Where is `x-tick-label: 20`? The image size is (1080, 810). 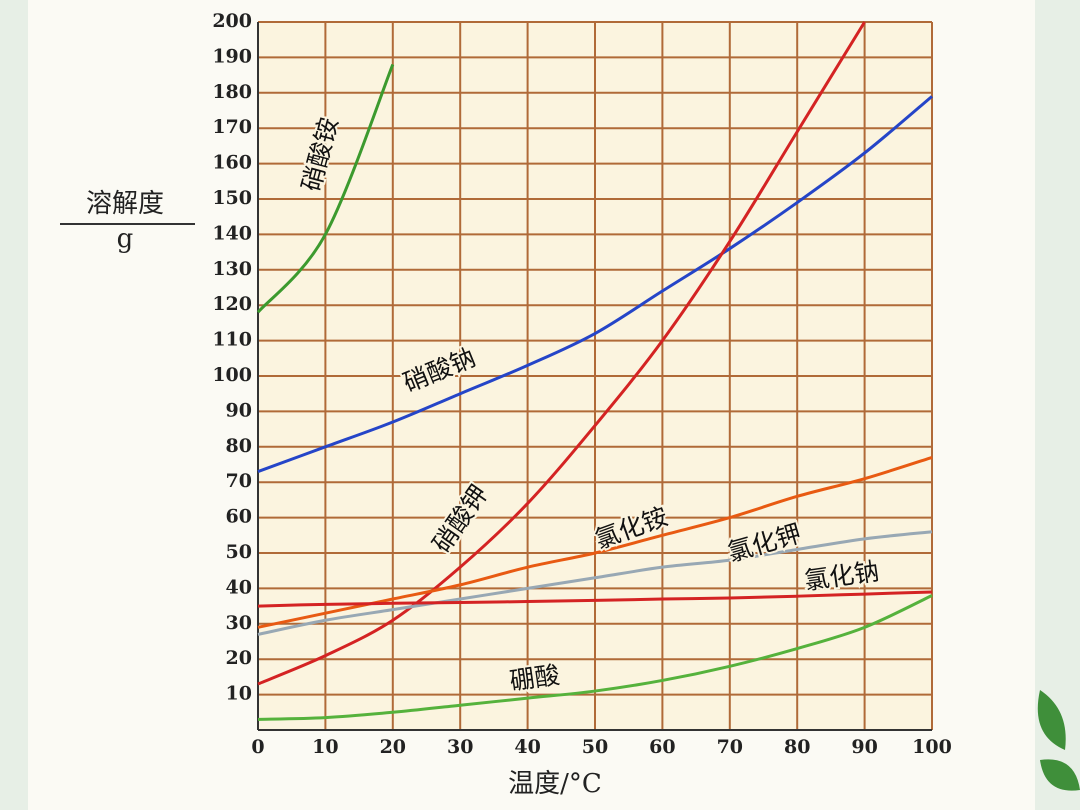
x-tick-label: 20 is located at coordinates (393, 747).